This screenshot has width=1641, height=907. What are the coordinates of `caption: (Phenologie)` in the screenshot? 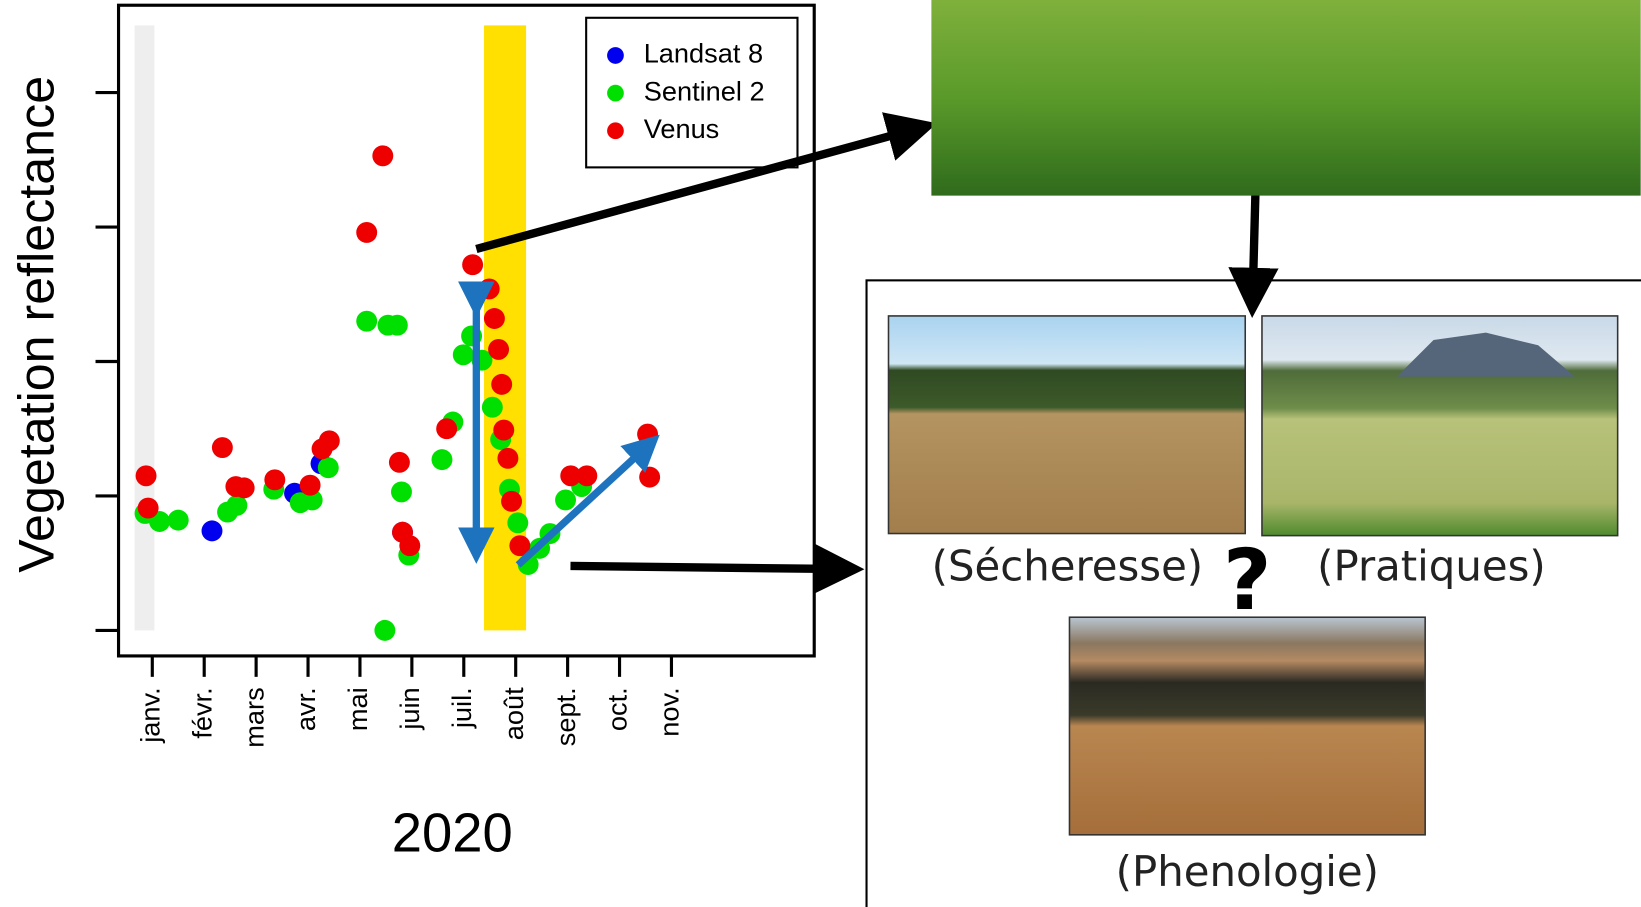 It's located at (1247, 871).